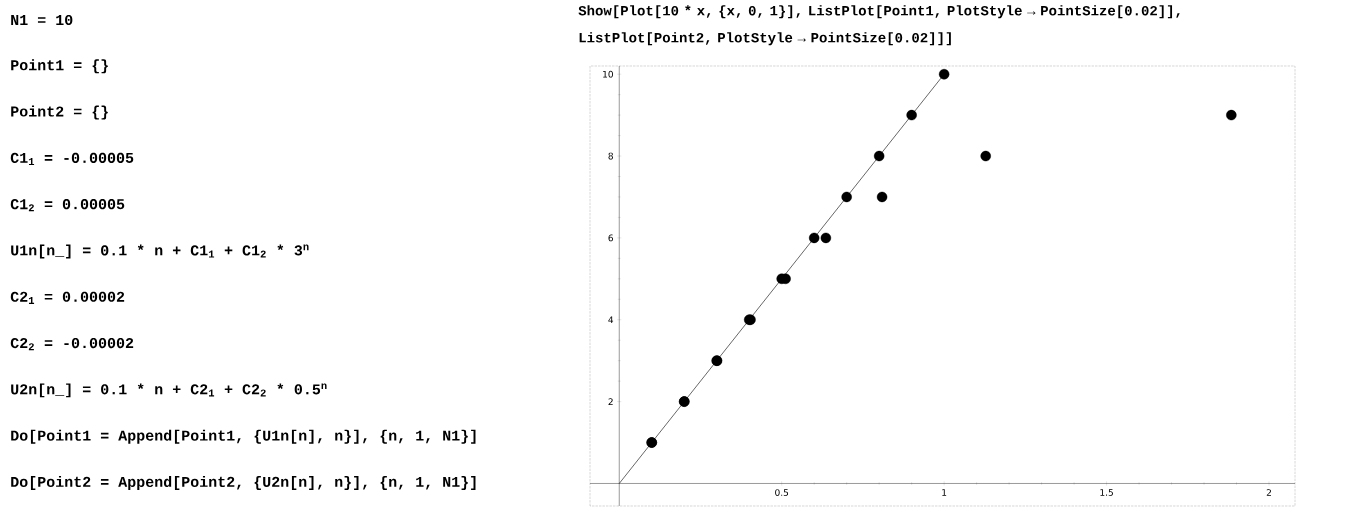 This screenshot has height=508, width=1348. I want to click on y-tick-label: 4, so click(611, 320).